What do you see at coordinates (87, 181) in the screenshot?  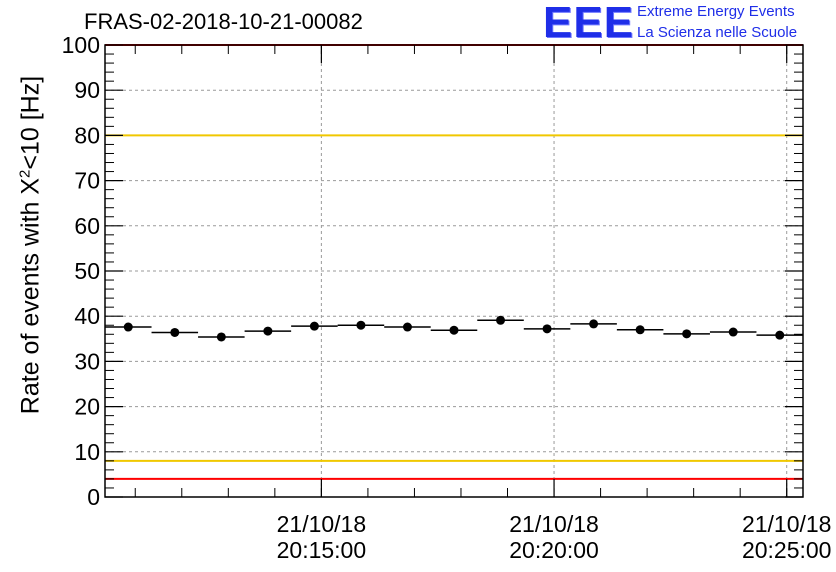 I see `y-tick-label: 70` at bounding box center [87, 181].